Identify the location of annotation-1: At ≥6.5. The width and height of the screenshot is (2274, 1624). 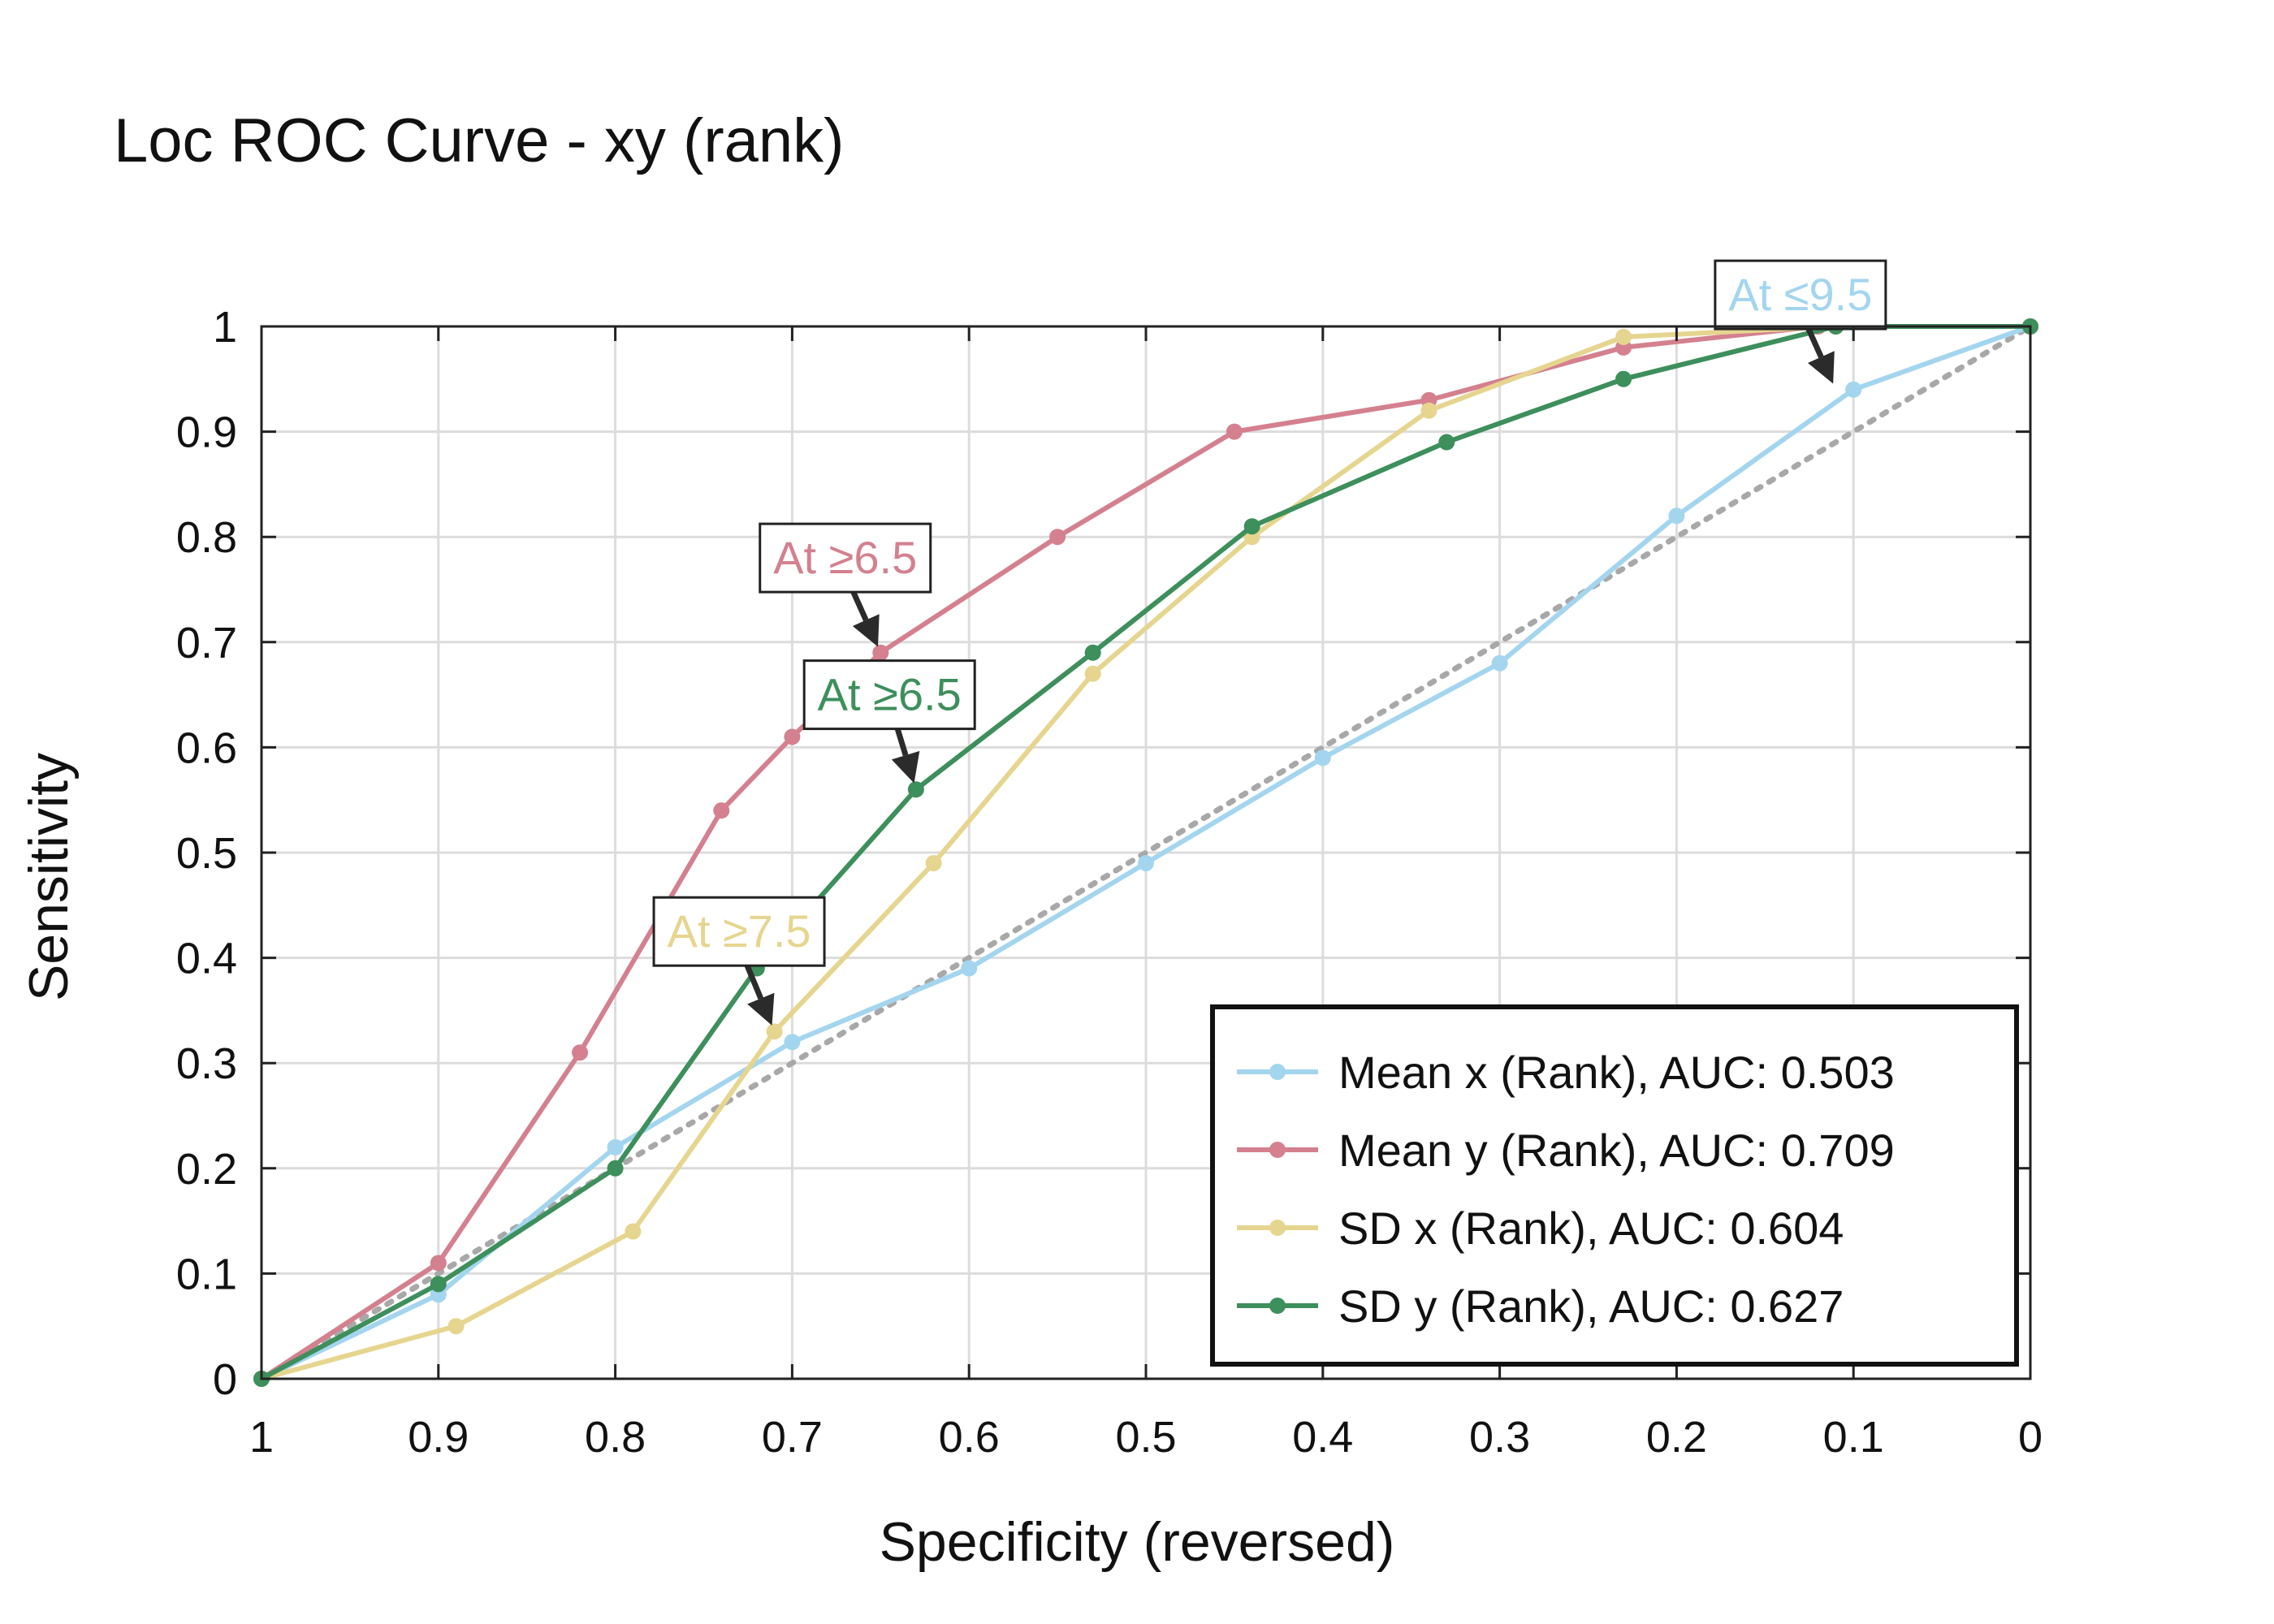
(889, 722).